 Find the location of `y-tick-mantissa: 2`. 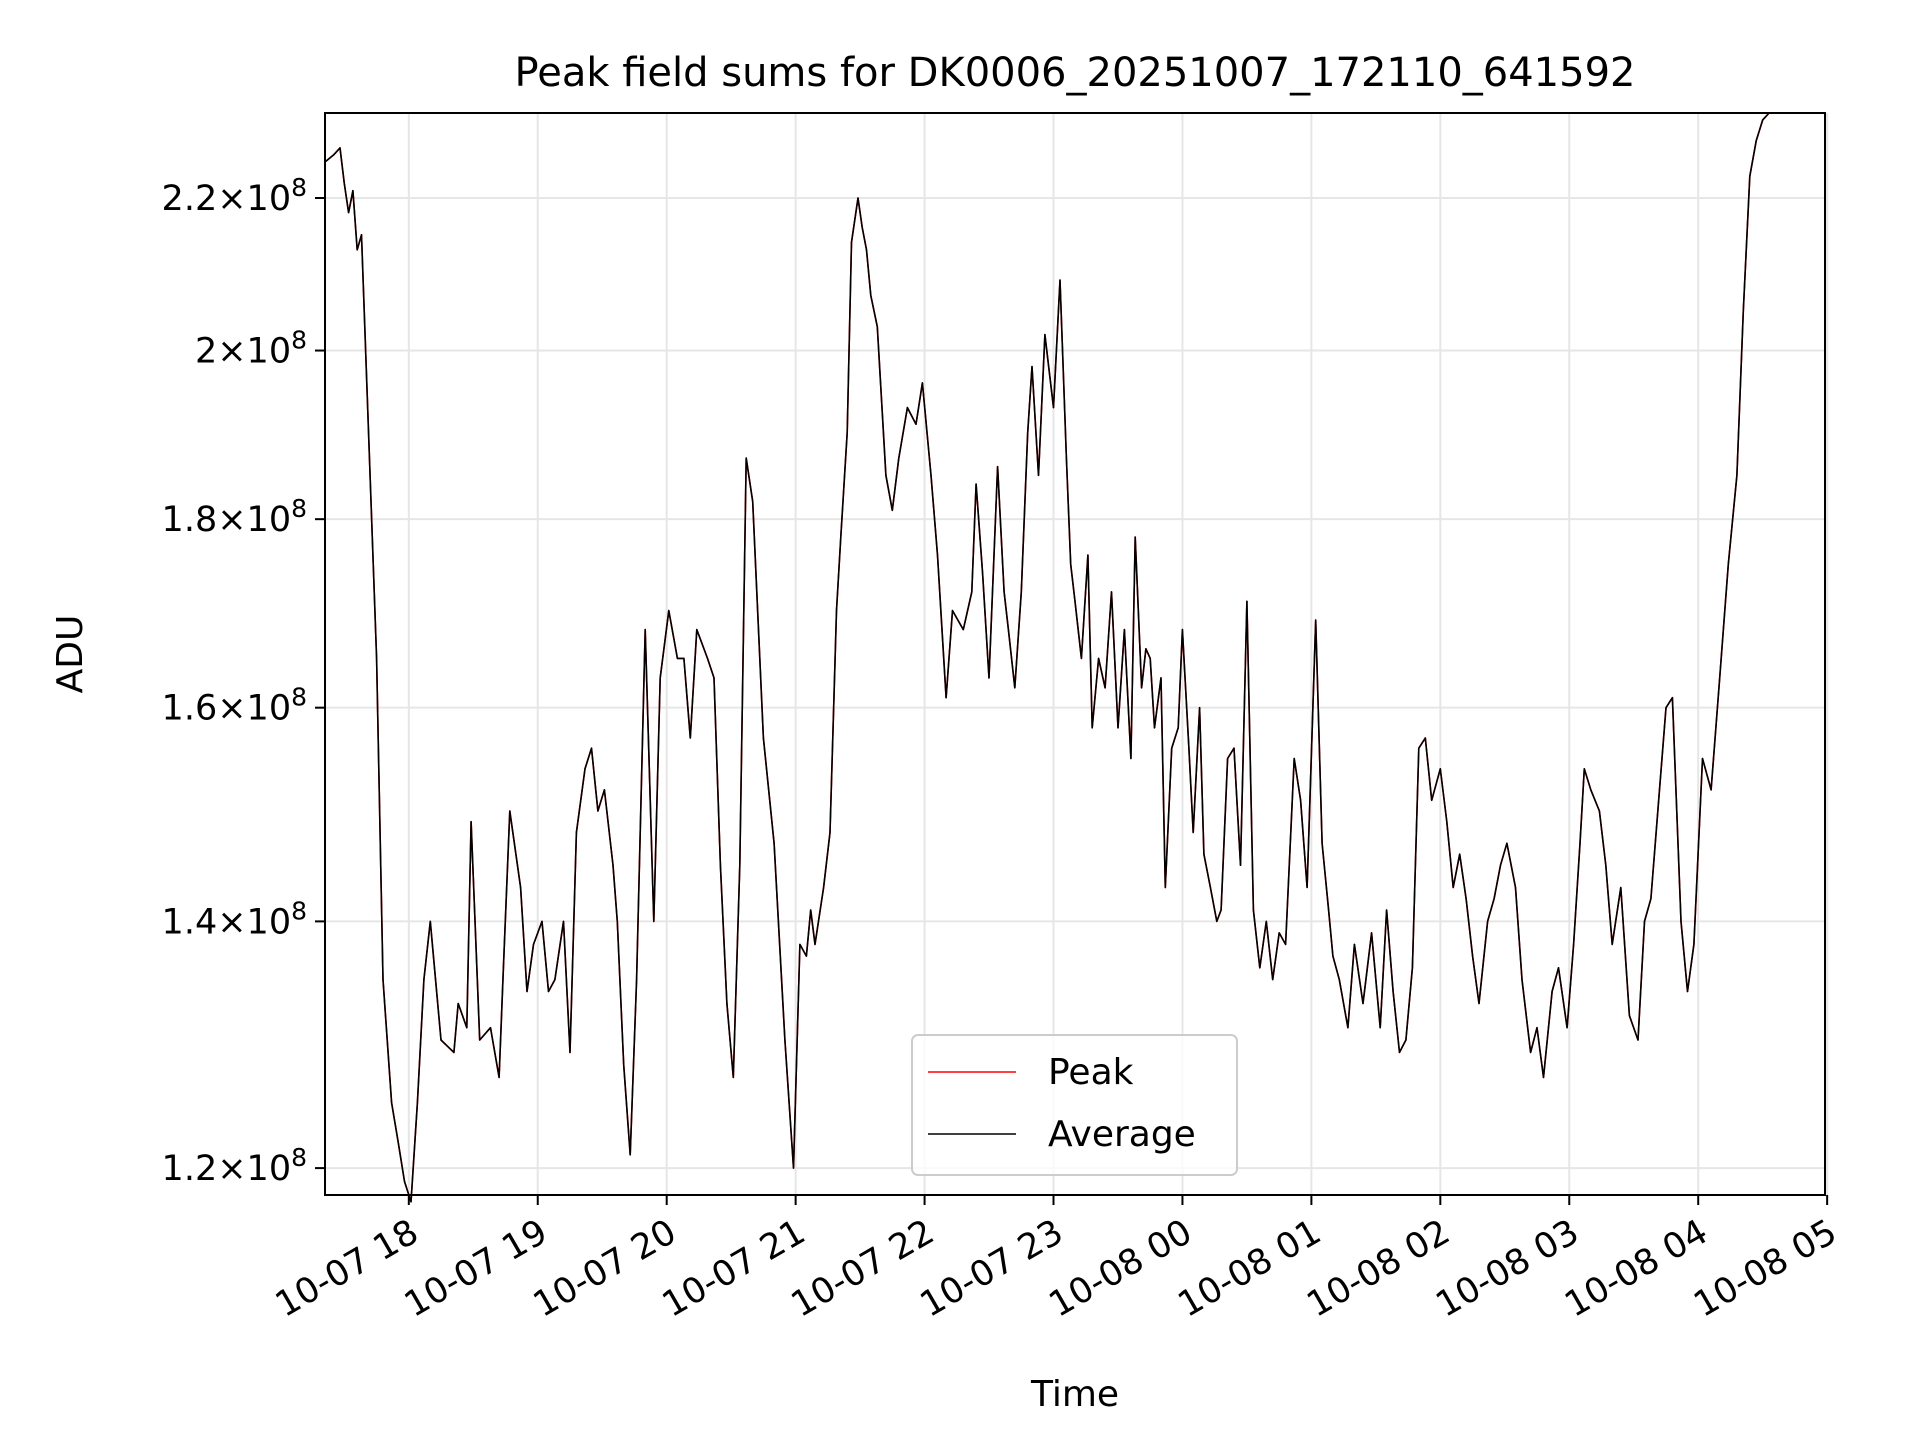

y-tick-mantissa: 2 is located at coordinates (206, 352).